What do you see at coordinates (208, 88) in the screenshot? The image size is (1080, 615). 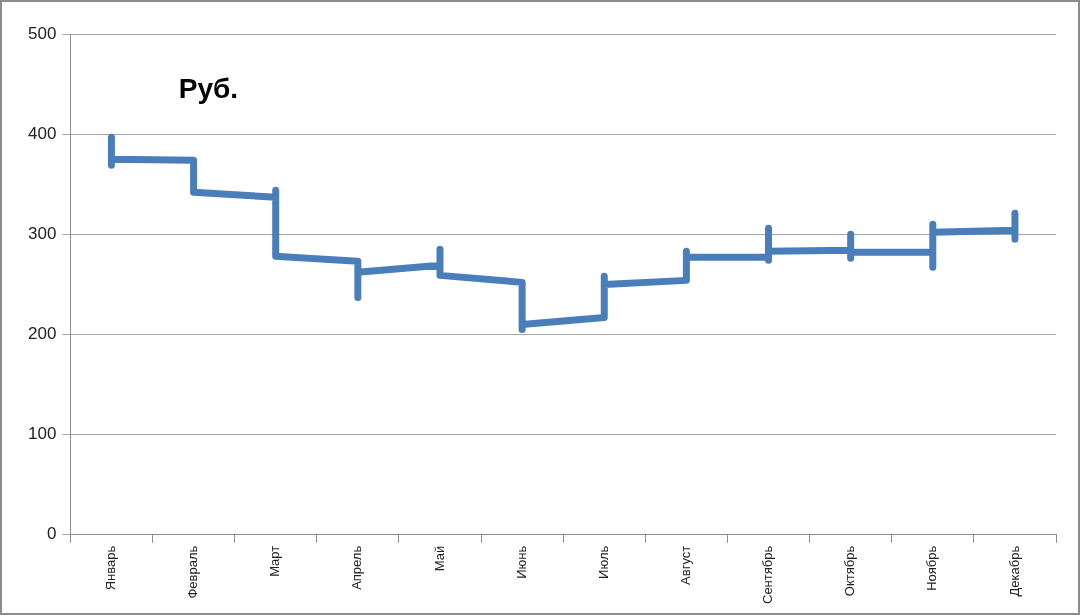 I see `text: Руб.` at bounding box center [208, 88].